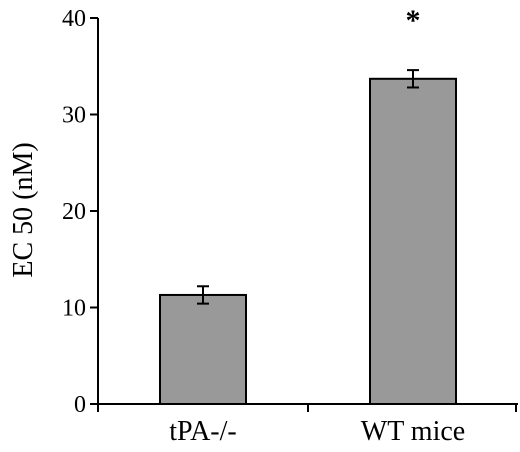  What do you see at coordinates (74, 116) in the screenshot?
I see `y-tick-label: 30` at bounding box center [74, 116].